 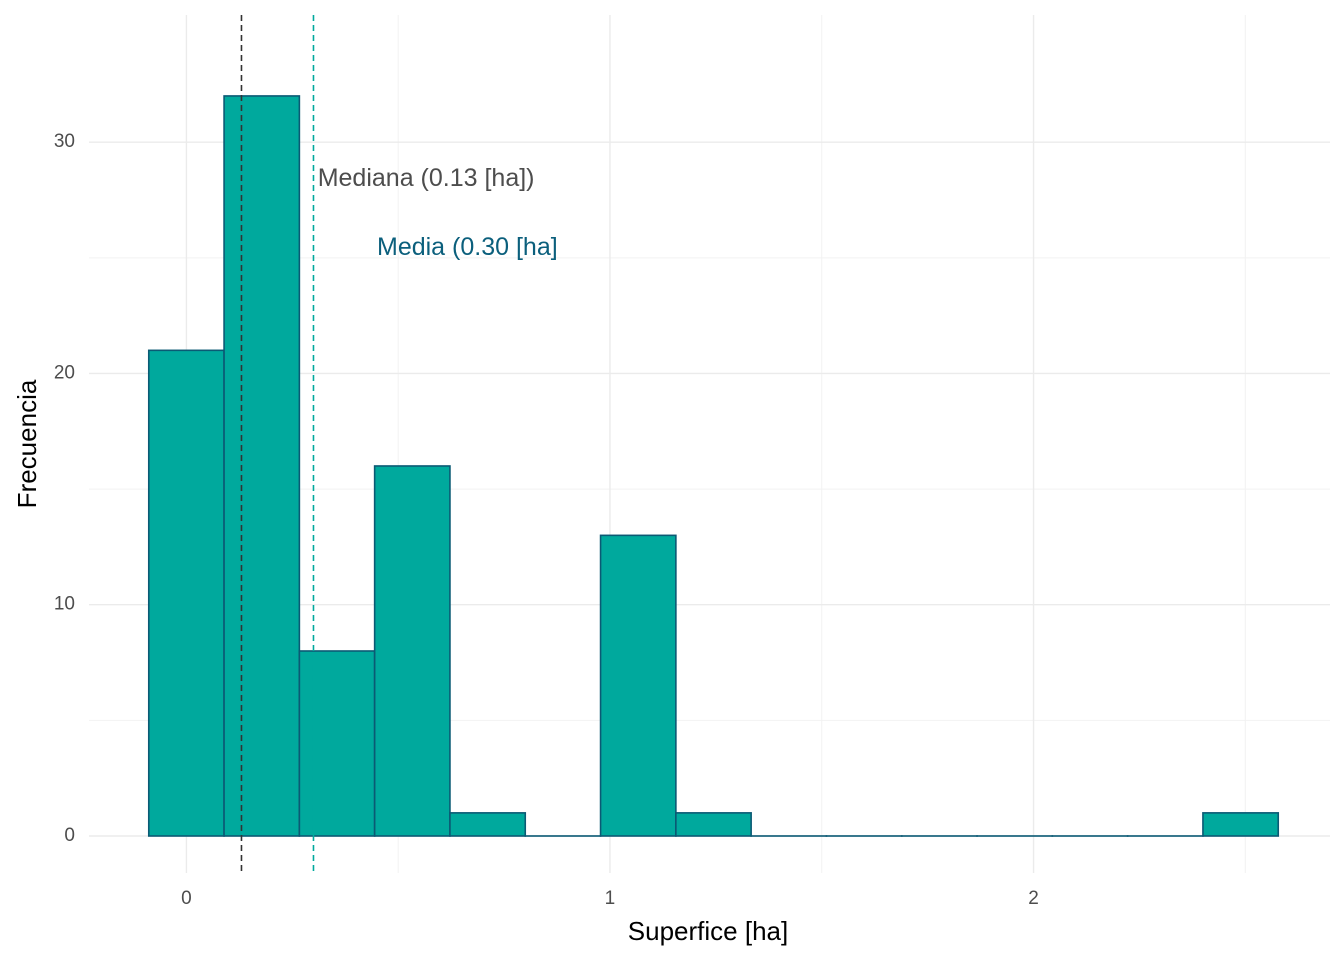 What do you see at coordinates (64, 372) in the screenshot?
I see `y-tick-label: 20` at bounding box center [64, 372].